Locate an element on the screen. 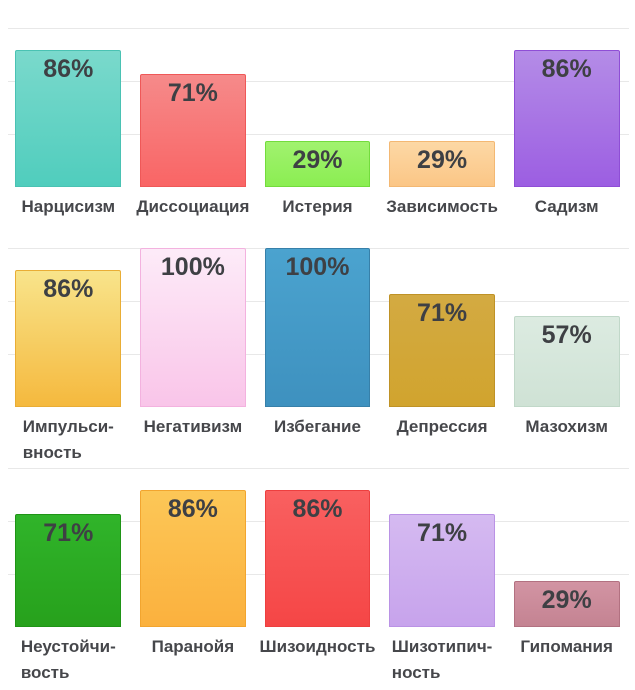 The height and width of the screenshot is (690, 635). category-label: Истерия is located at coordinates (317, 207).